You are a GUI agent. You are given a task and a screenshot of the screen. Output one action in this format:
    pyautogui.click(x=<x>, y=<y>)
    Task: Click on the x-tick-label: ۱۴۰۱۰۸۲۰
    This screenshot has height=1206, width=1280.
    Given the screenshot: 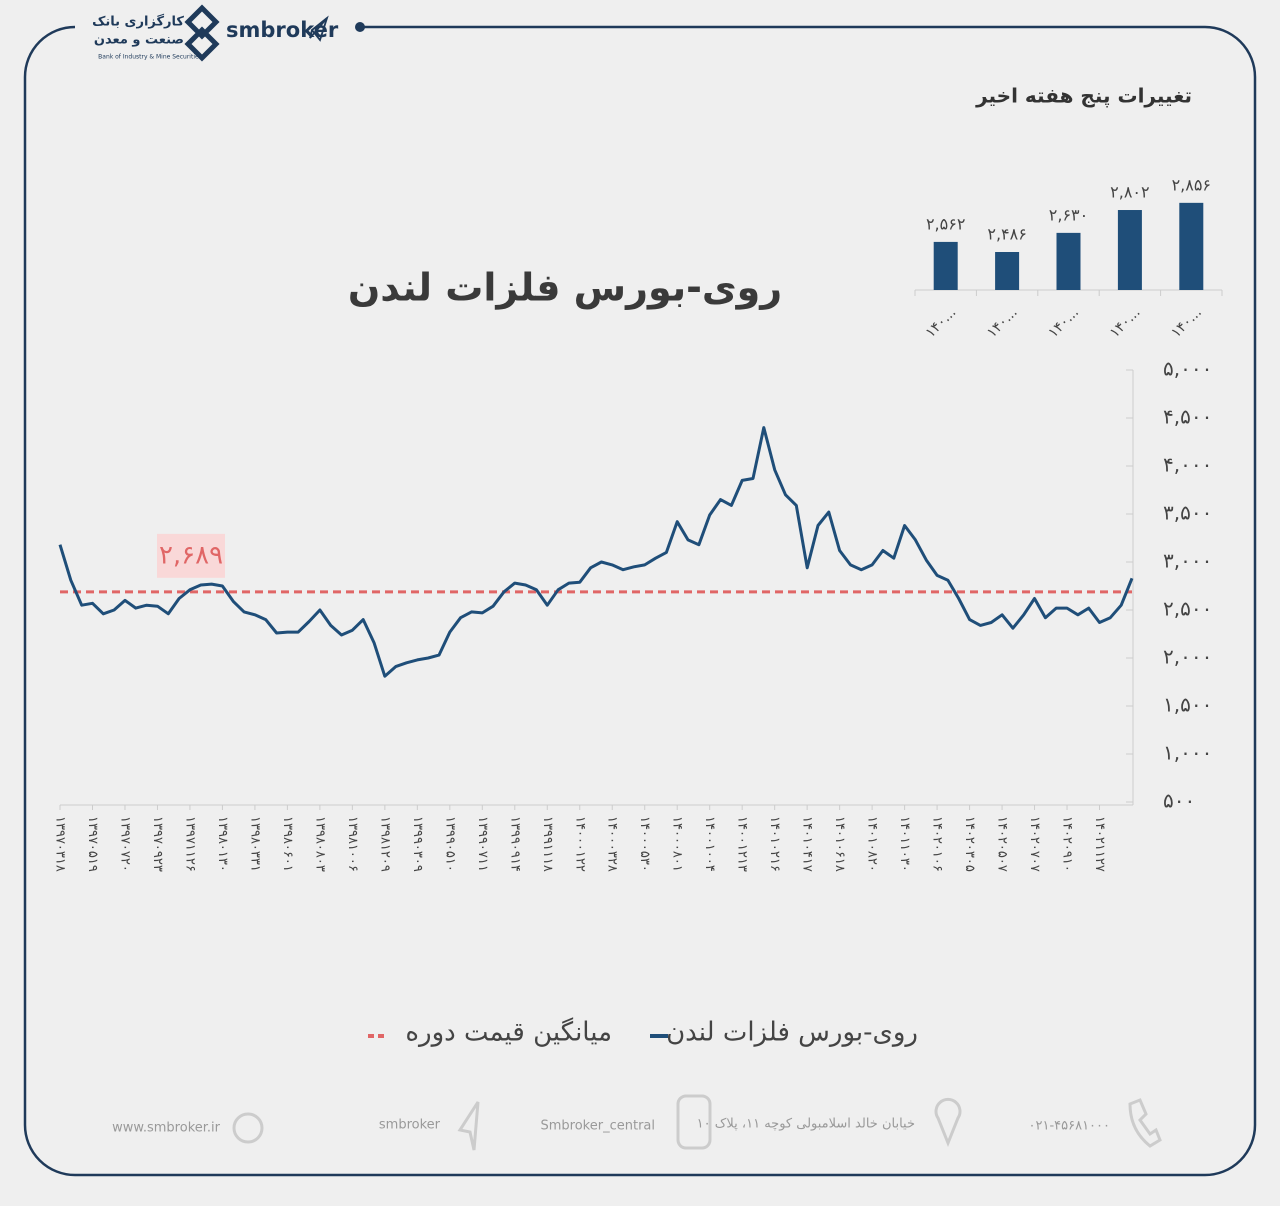 What is the action you would take?
    pyautogui.click(x=872, y=844)
    